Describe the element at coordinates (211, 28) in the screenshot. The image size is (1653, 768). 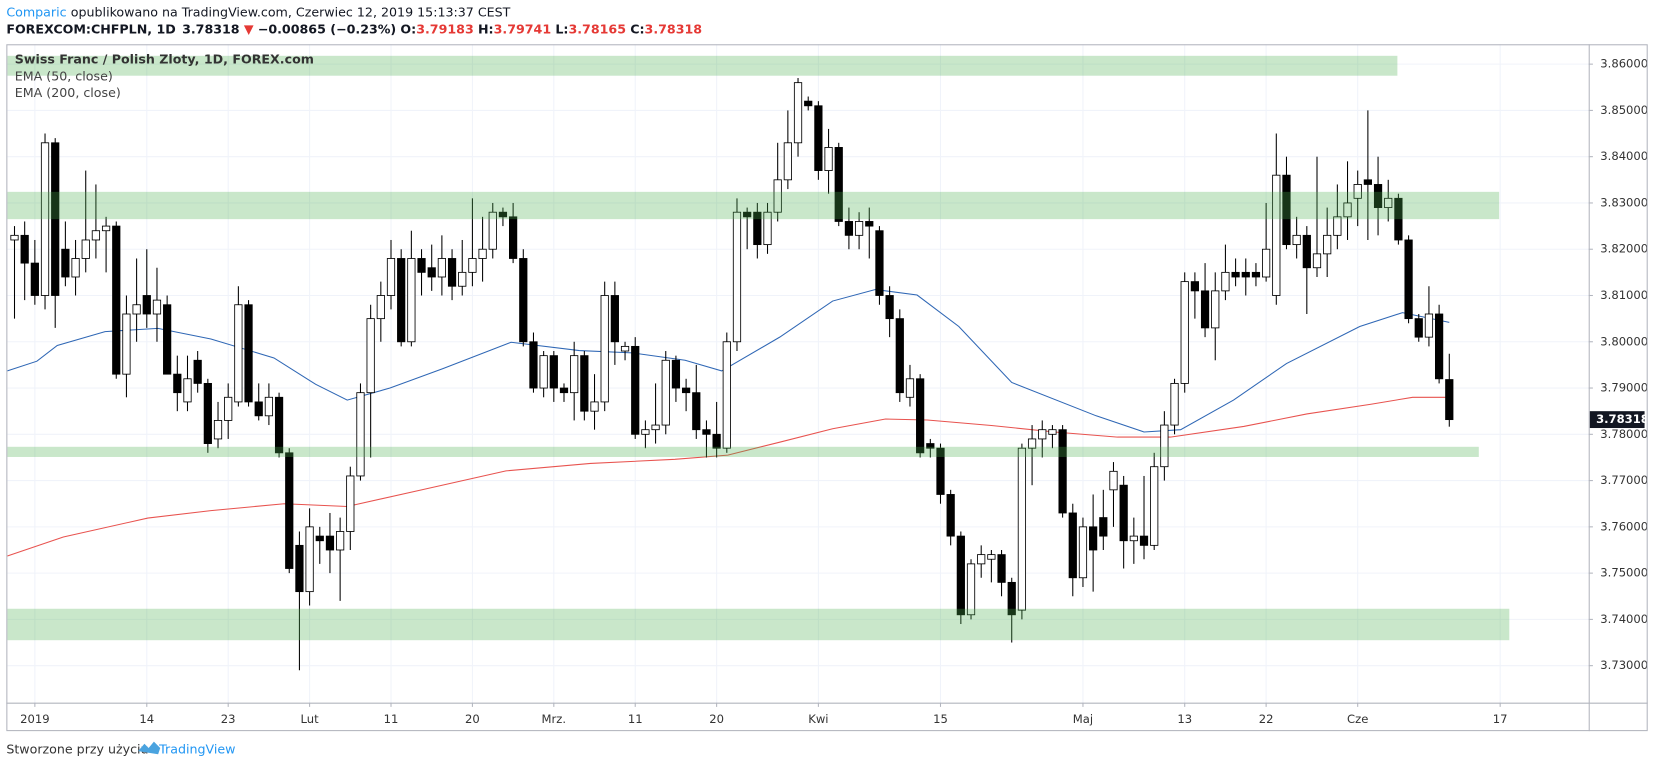
I see `last: 3.78318` at that location.